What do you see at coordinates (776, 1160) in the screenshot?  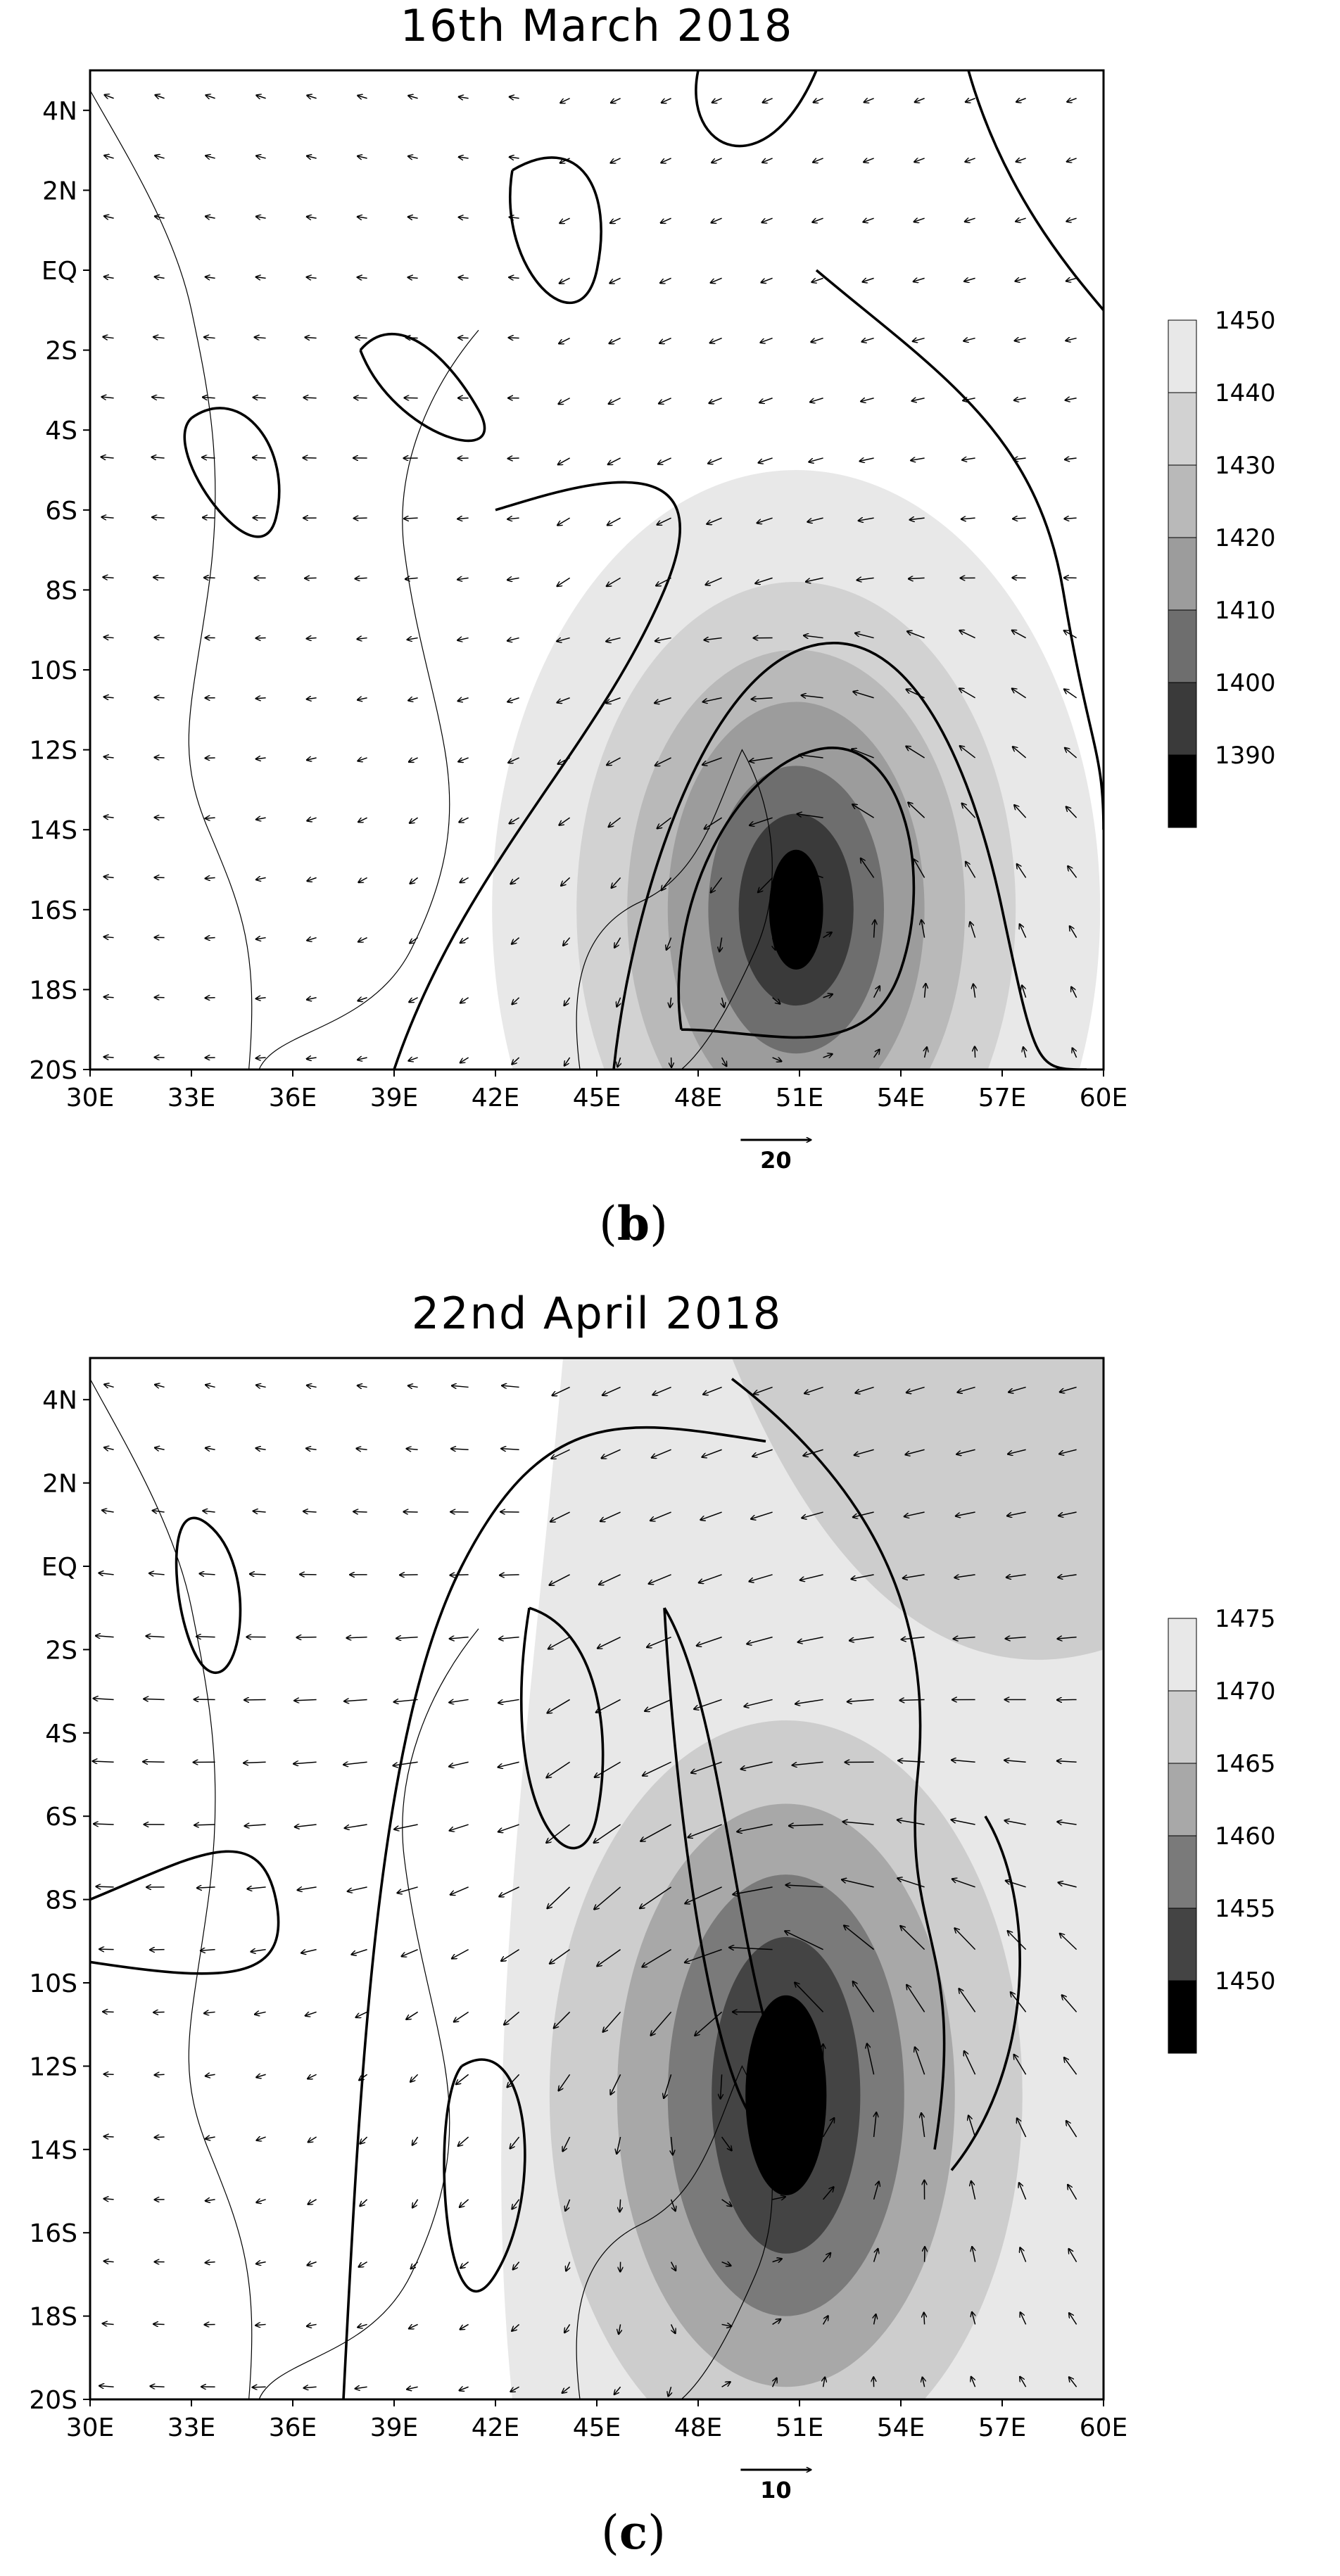 I see `reference-vector-label: 20` at bounding box center [776, 1160].